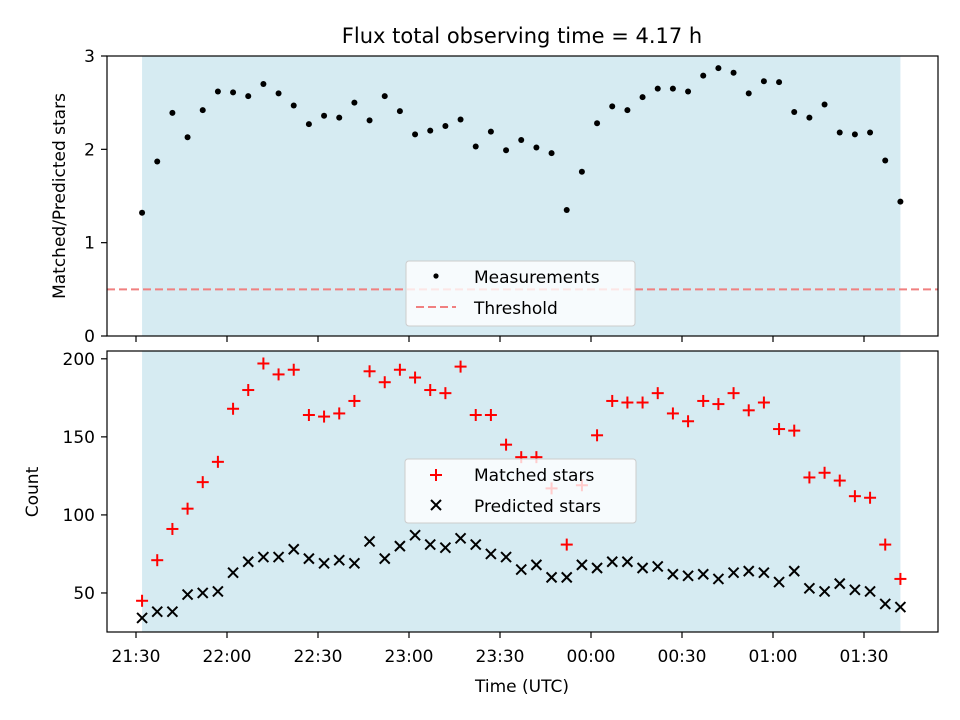 This screenshot has height=720, width=960. What do you see at coordinates (136, 657) in the screenshot?
I see `count-x-tick-label: 21:30` at bounding box center [136, 657].